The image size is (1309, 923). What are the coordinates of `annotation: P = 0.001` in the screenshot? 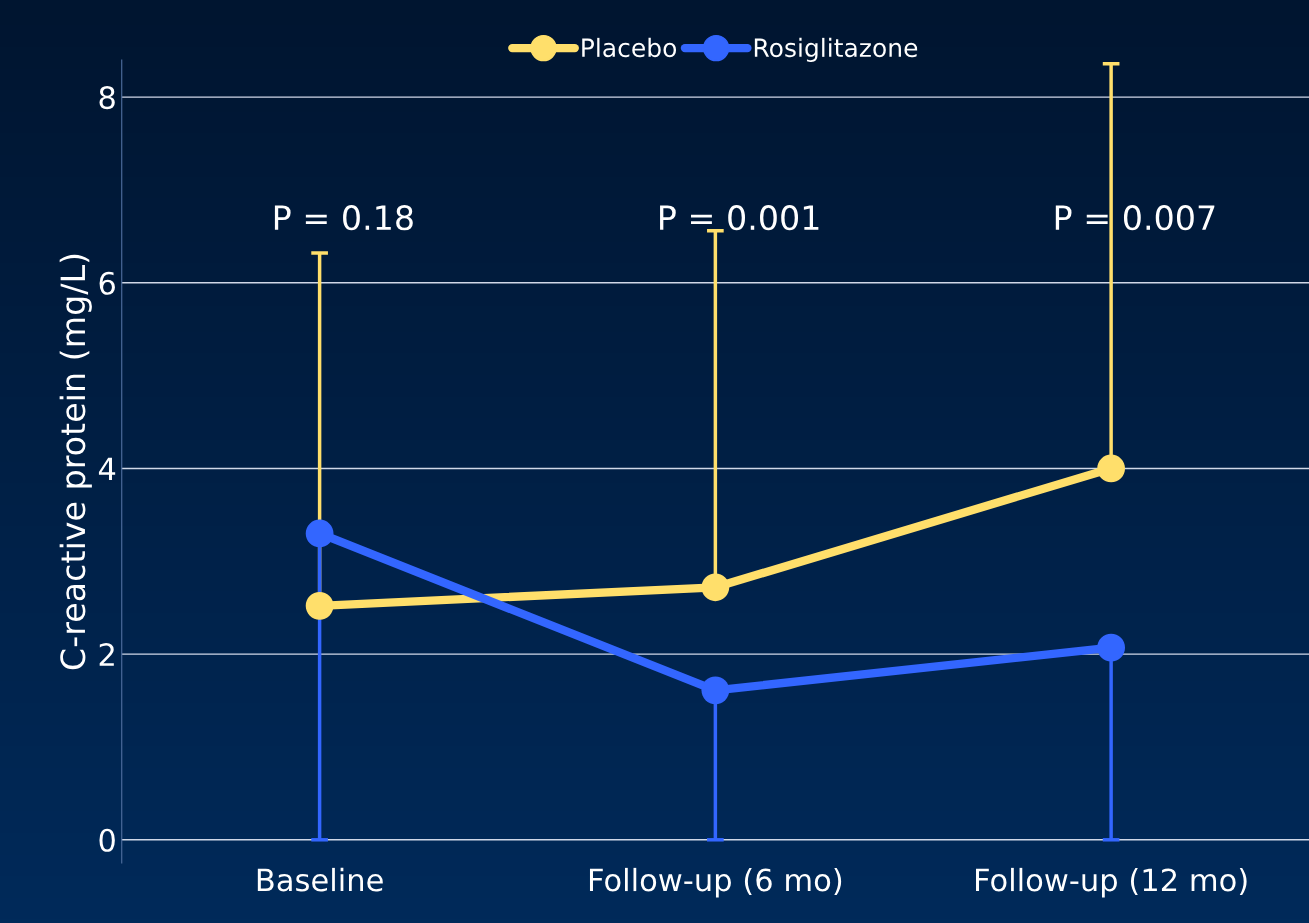 It's located at (739, 218).